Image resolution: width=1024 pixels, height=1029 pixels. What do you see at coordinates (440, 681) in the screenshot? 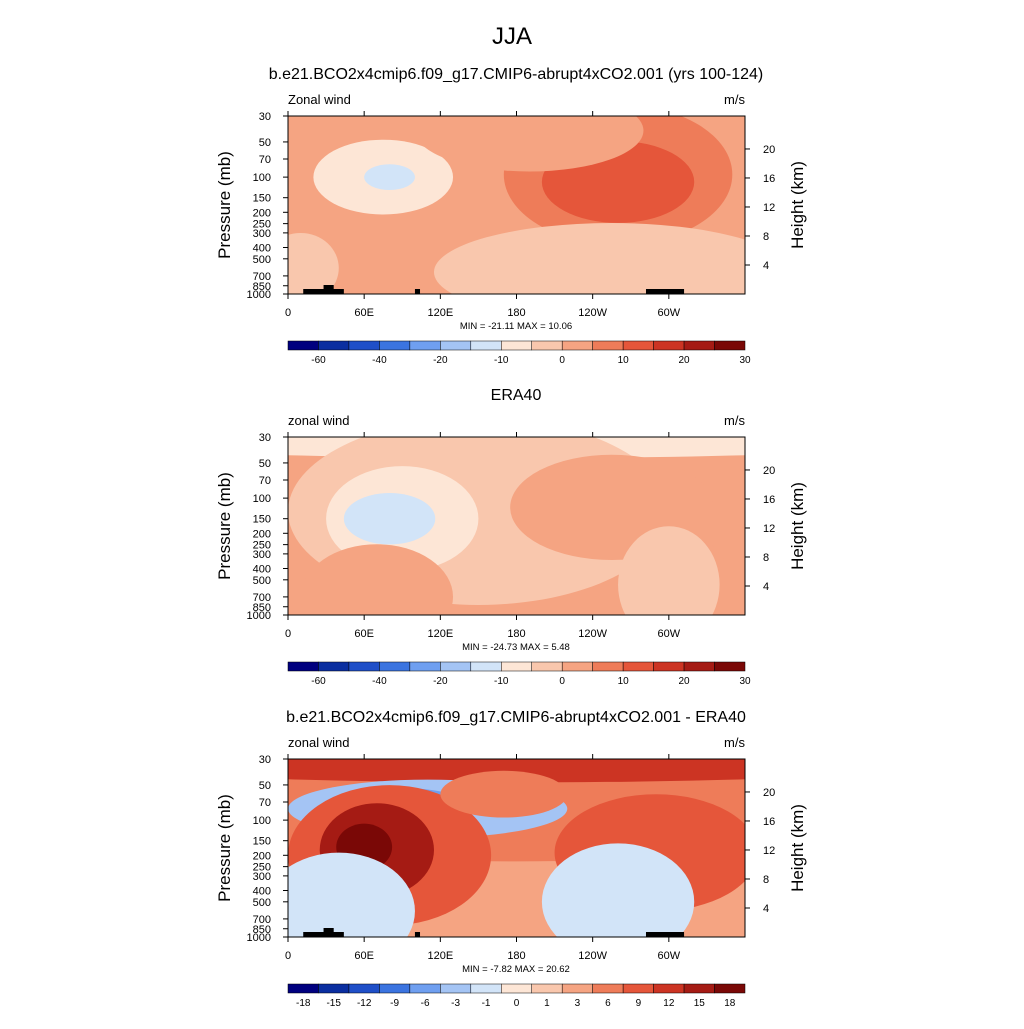
I see `colorbar-label: -20` at bounding box center [440, 681].